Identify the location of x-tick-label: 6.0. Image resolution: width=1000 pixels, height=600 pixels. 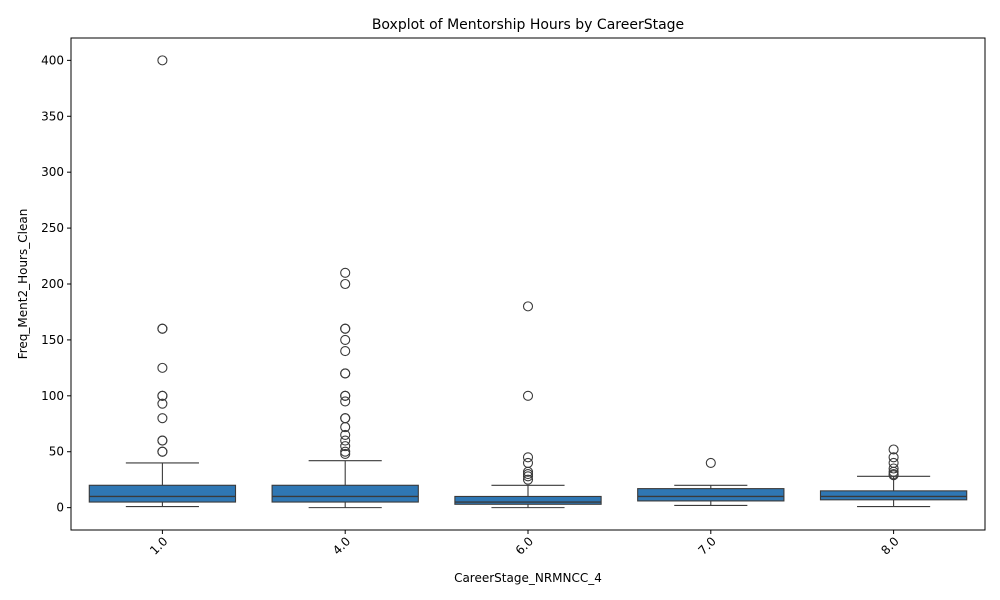
(524, 545).